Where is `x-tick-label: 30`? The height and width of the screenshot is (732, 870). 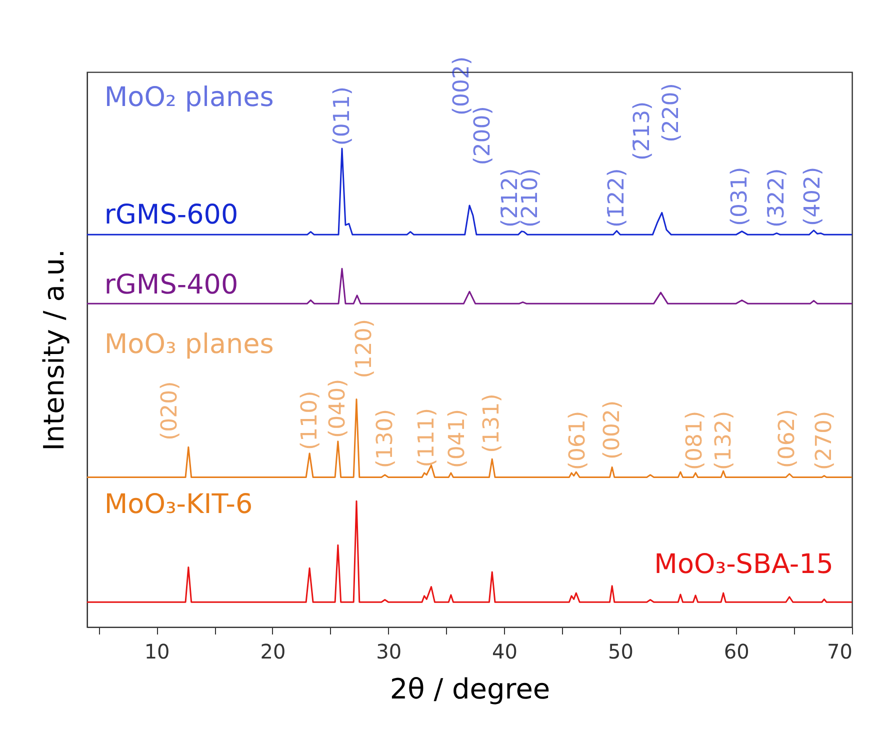
x-tick-label: 30 is located at coordinates (389, 652).